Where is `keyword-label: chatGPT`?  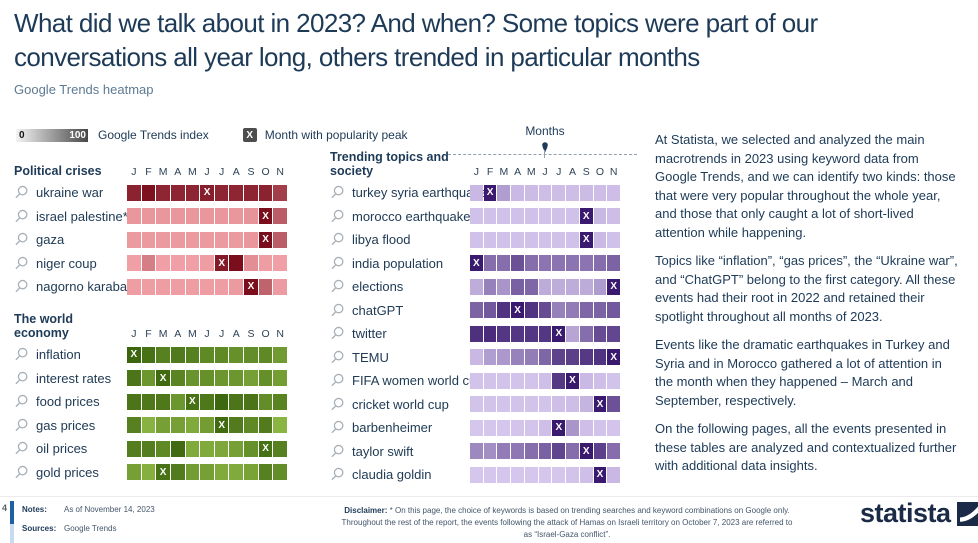 keyword-label: chatGPT is located at coordinates (378, 310).